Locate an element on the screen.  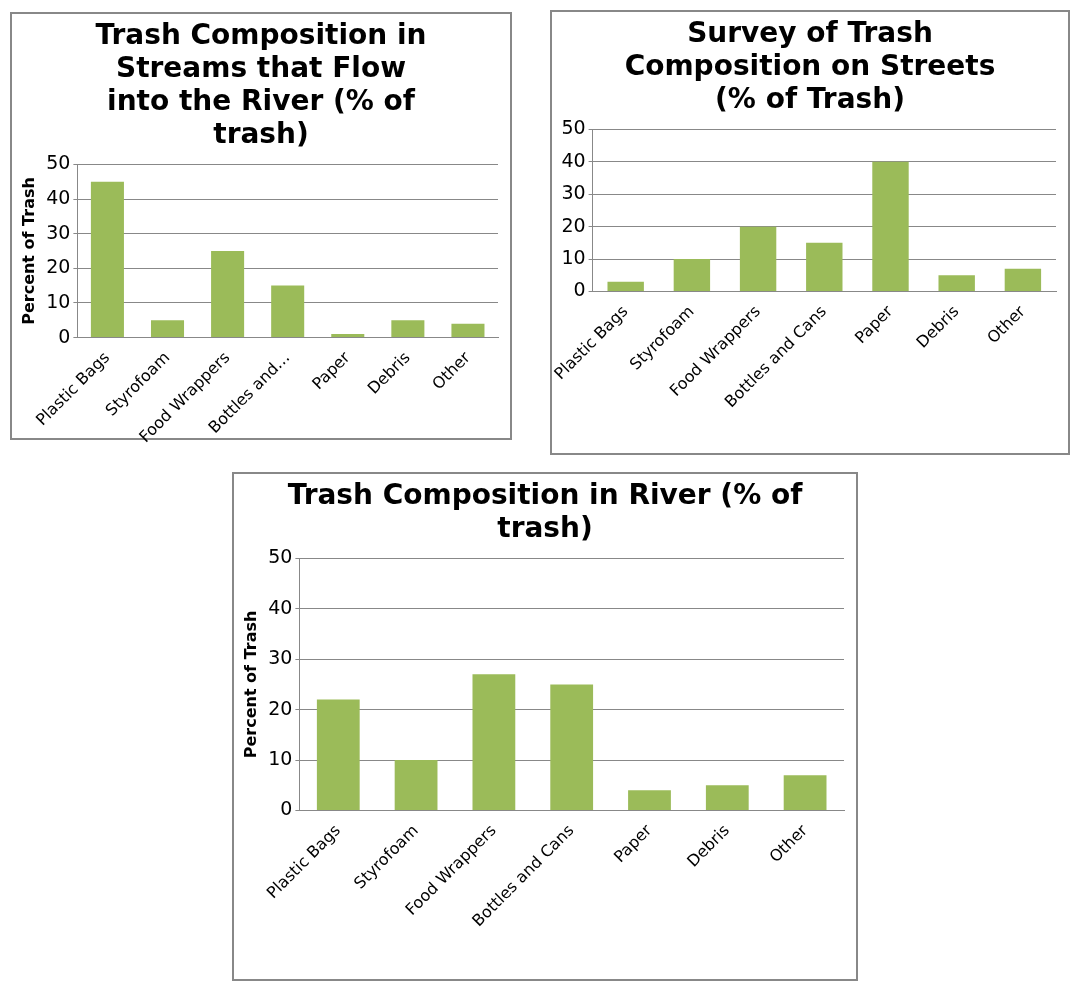
chart-title: Trash Composition in River (% of trash) is located at coordinates (545, 511).